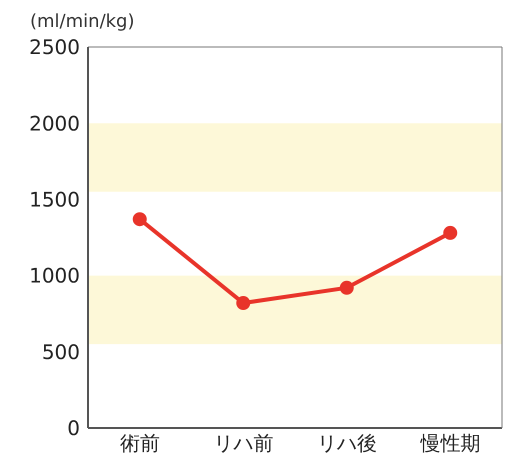 This screenshot has width=513, height=476. What do you see at coordinates (54, 123) in the screenshot?
I see `y-tick-label: 2000` at bounding box center [54, 123].